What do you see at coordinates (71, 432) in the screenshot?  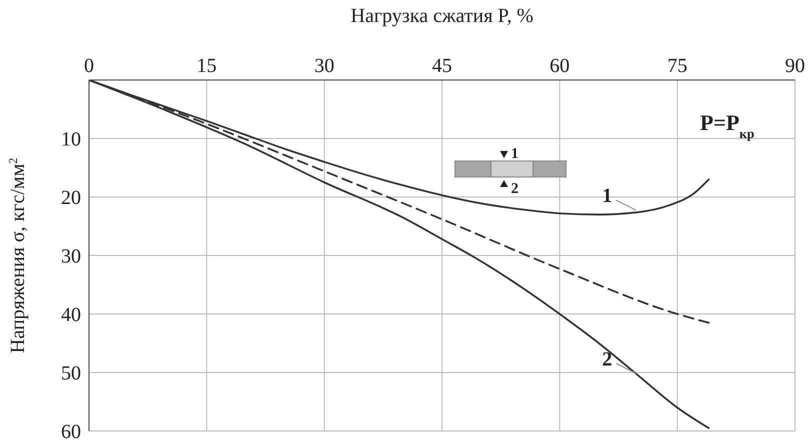 I see `y-tick-label: 60` at bounding box center [71, 432].